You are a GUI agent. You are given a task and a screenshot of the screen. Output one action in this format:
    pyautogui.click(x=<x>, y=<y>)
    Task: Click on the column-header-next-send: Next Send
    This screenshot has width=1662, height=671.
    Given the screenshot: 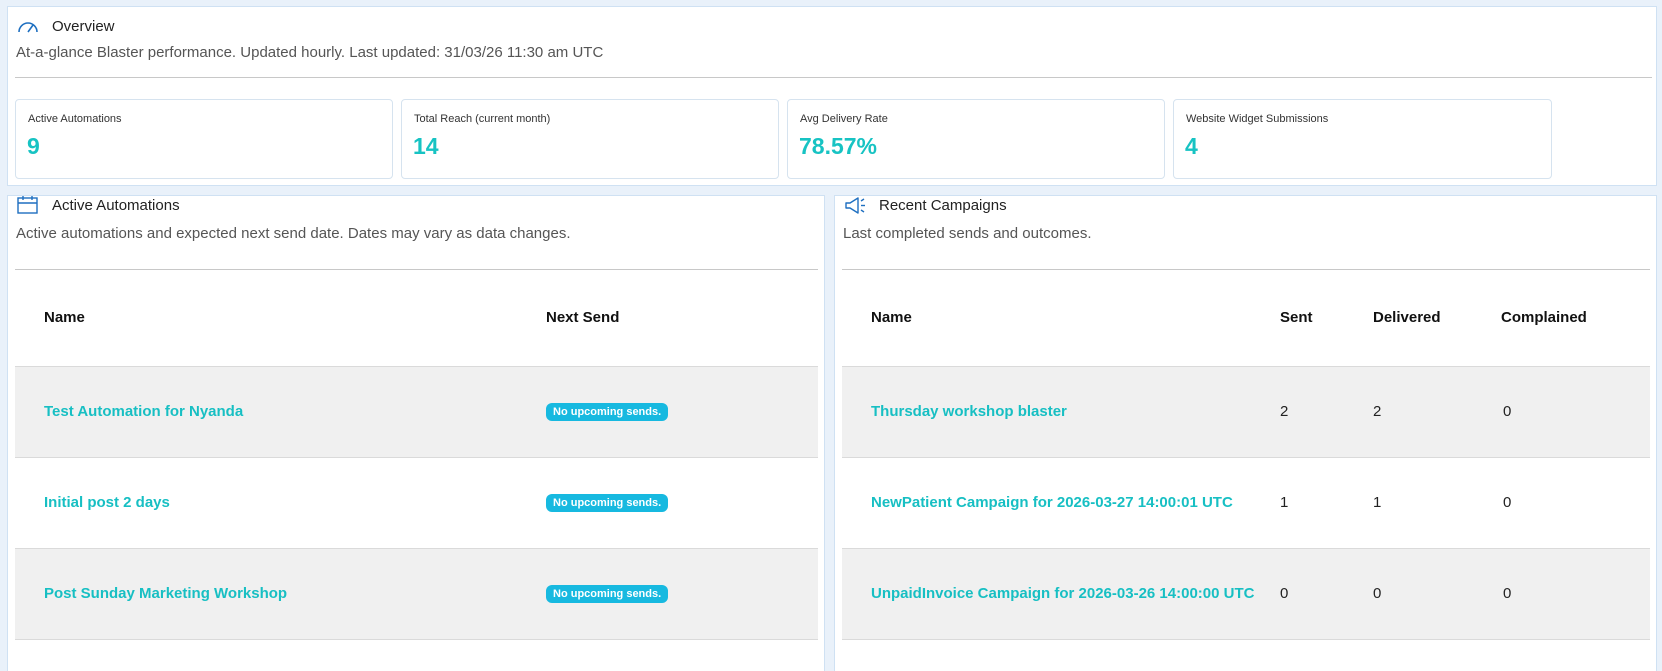 What is the action you would take?
    pyautogui.click(x=667, y=318)
    